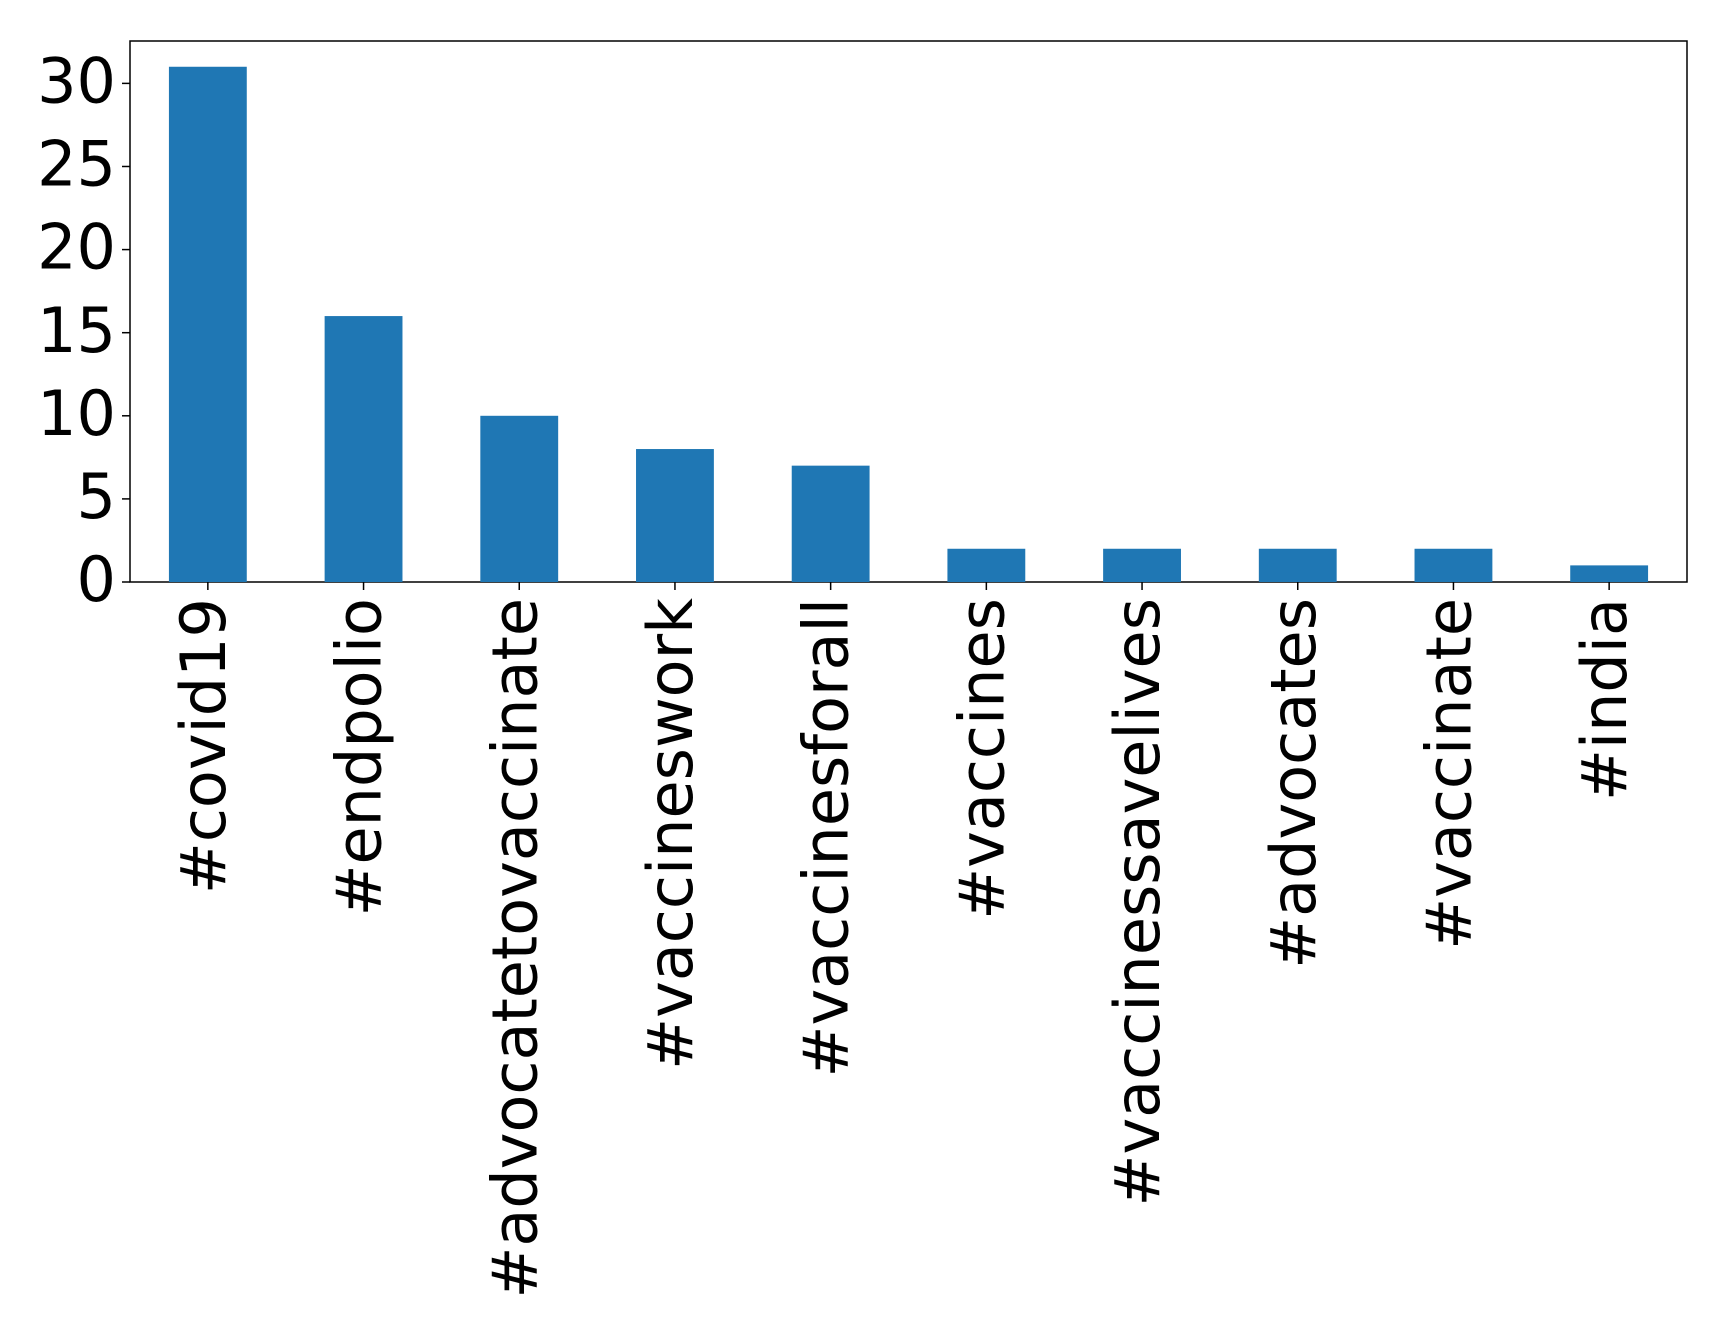 This screenshot has height=1335, width=1719. Describe the element at coordinates (359, 757) in the screenshot. I see `x-tick-label: #endpolio` at that location.